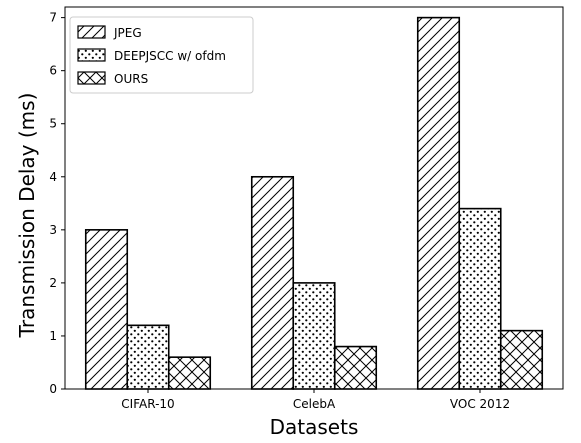 Image resolution: width=581 pixels, height=443 pixels. What do you see at coordinates (480, 298) in the screenshot?
I see `bar-deepjscc-w-ofdm-voc-2012` at bounding box center [480, 298].